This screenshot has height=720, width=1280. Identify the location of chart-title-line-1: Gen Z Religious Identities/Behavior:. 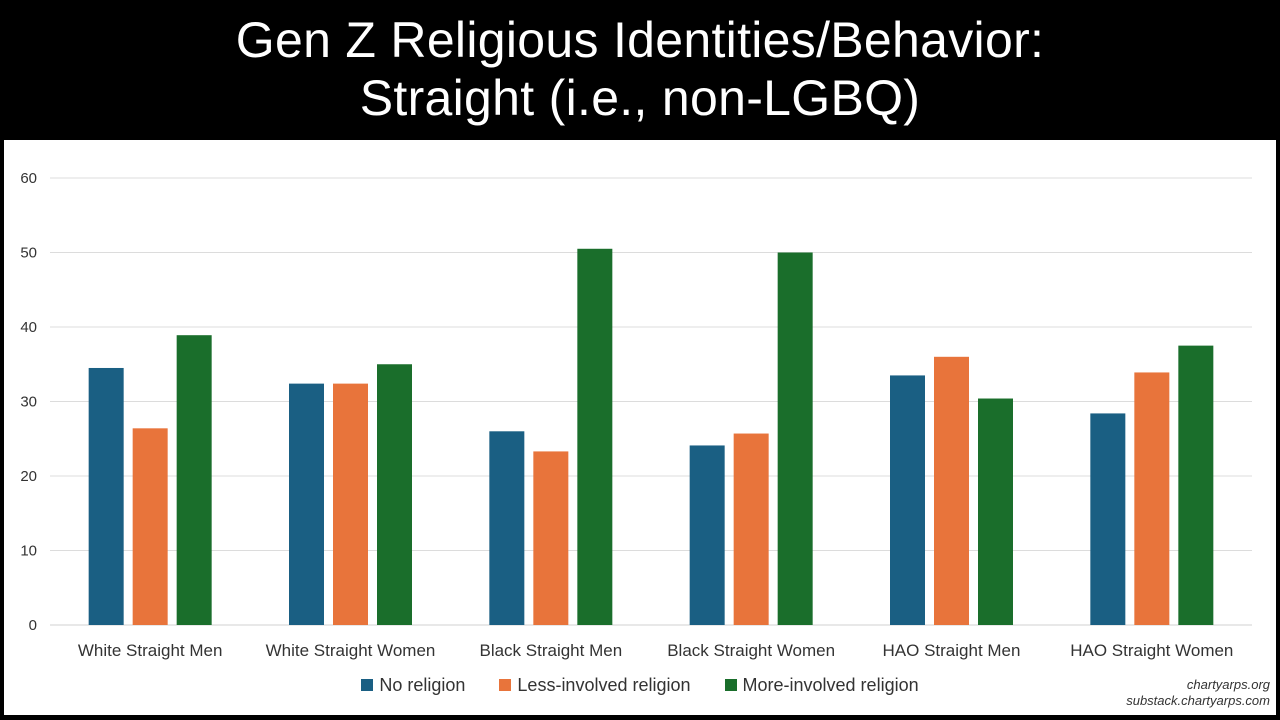
(640, 40).